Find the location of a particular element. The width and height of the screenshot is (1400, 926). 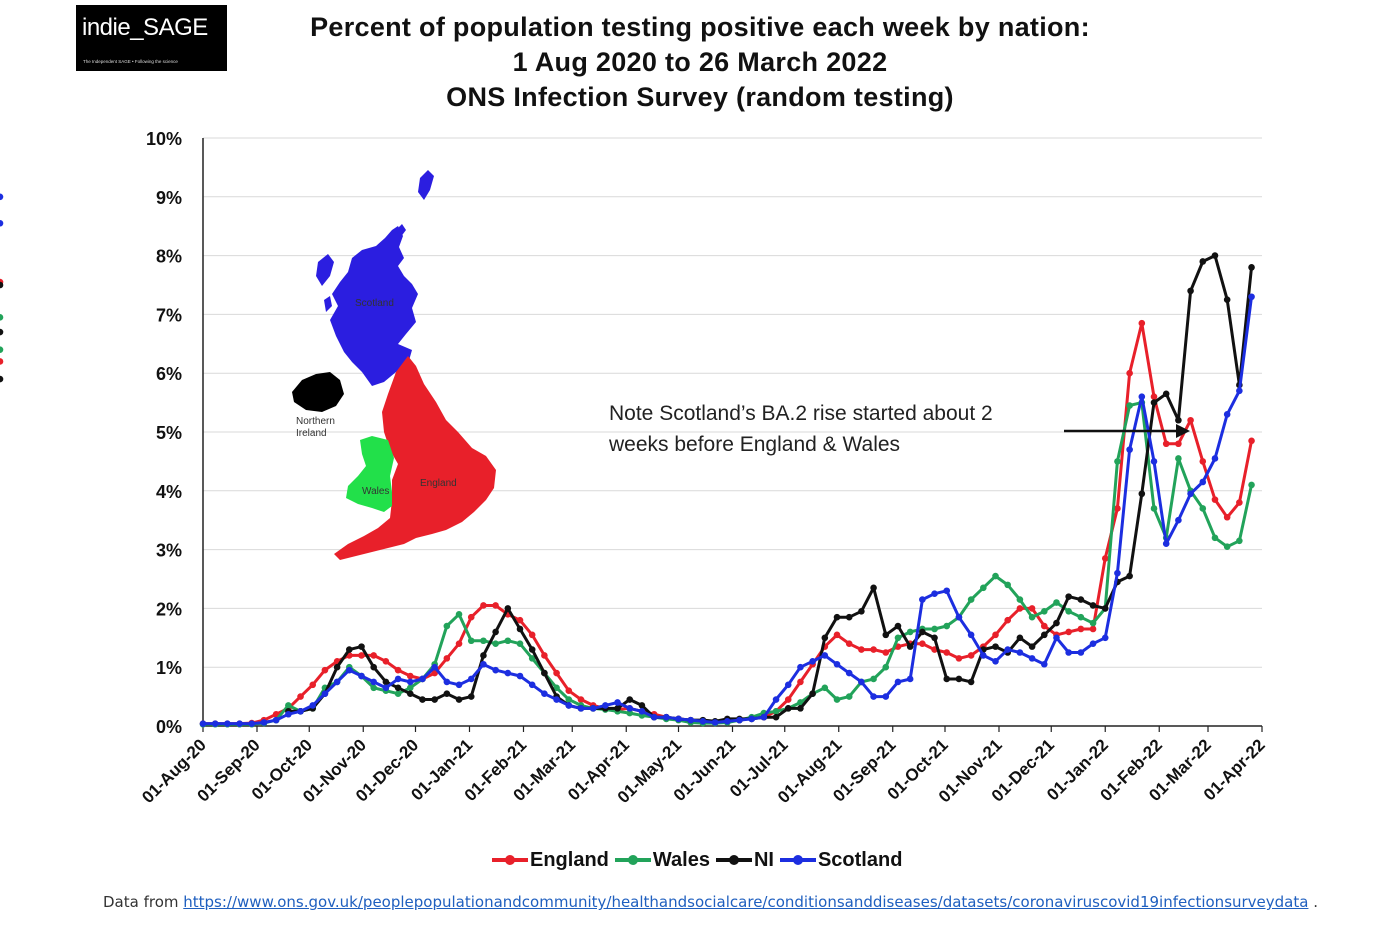

y-tick-label: 4% is located at coordinates (169, 492).